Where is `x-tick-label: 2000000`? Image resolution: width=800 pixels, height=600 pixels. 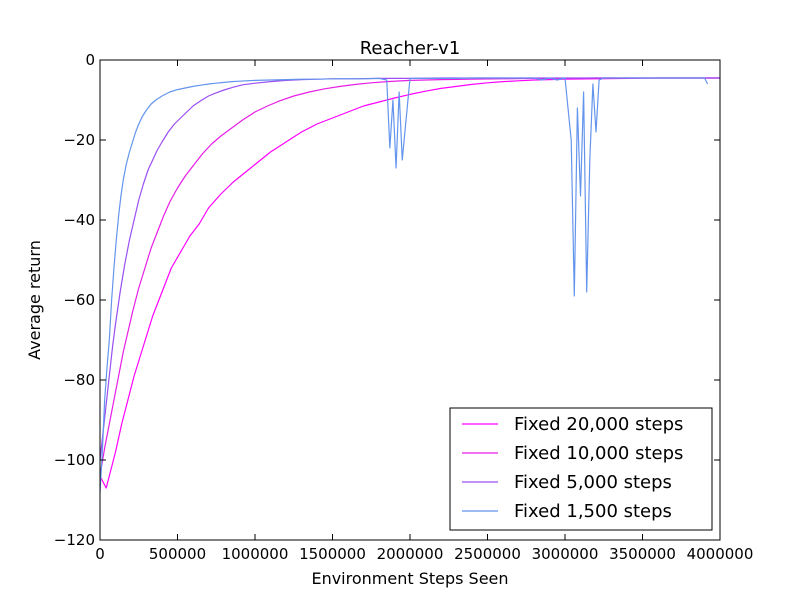
x-tick-label: 2000000 is located at coordinates (410, 554).